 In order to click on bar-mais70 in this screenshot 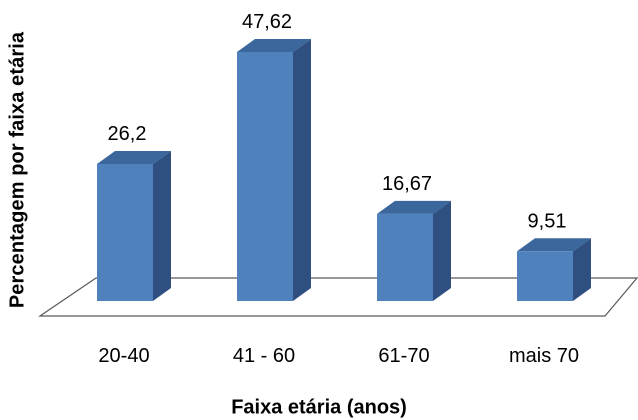, I will do `click(554, 269)`.